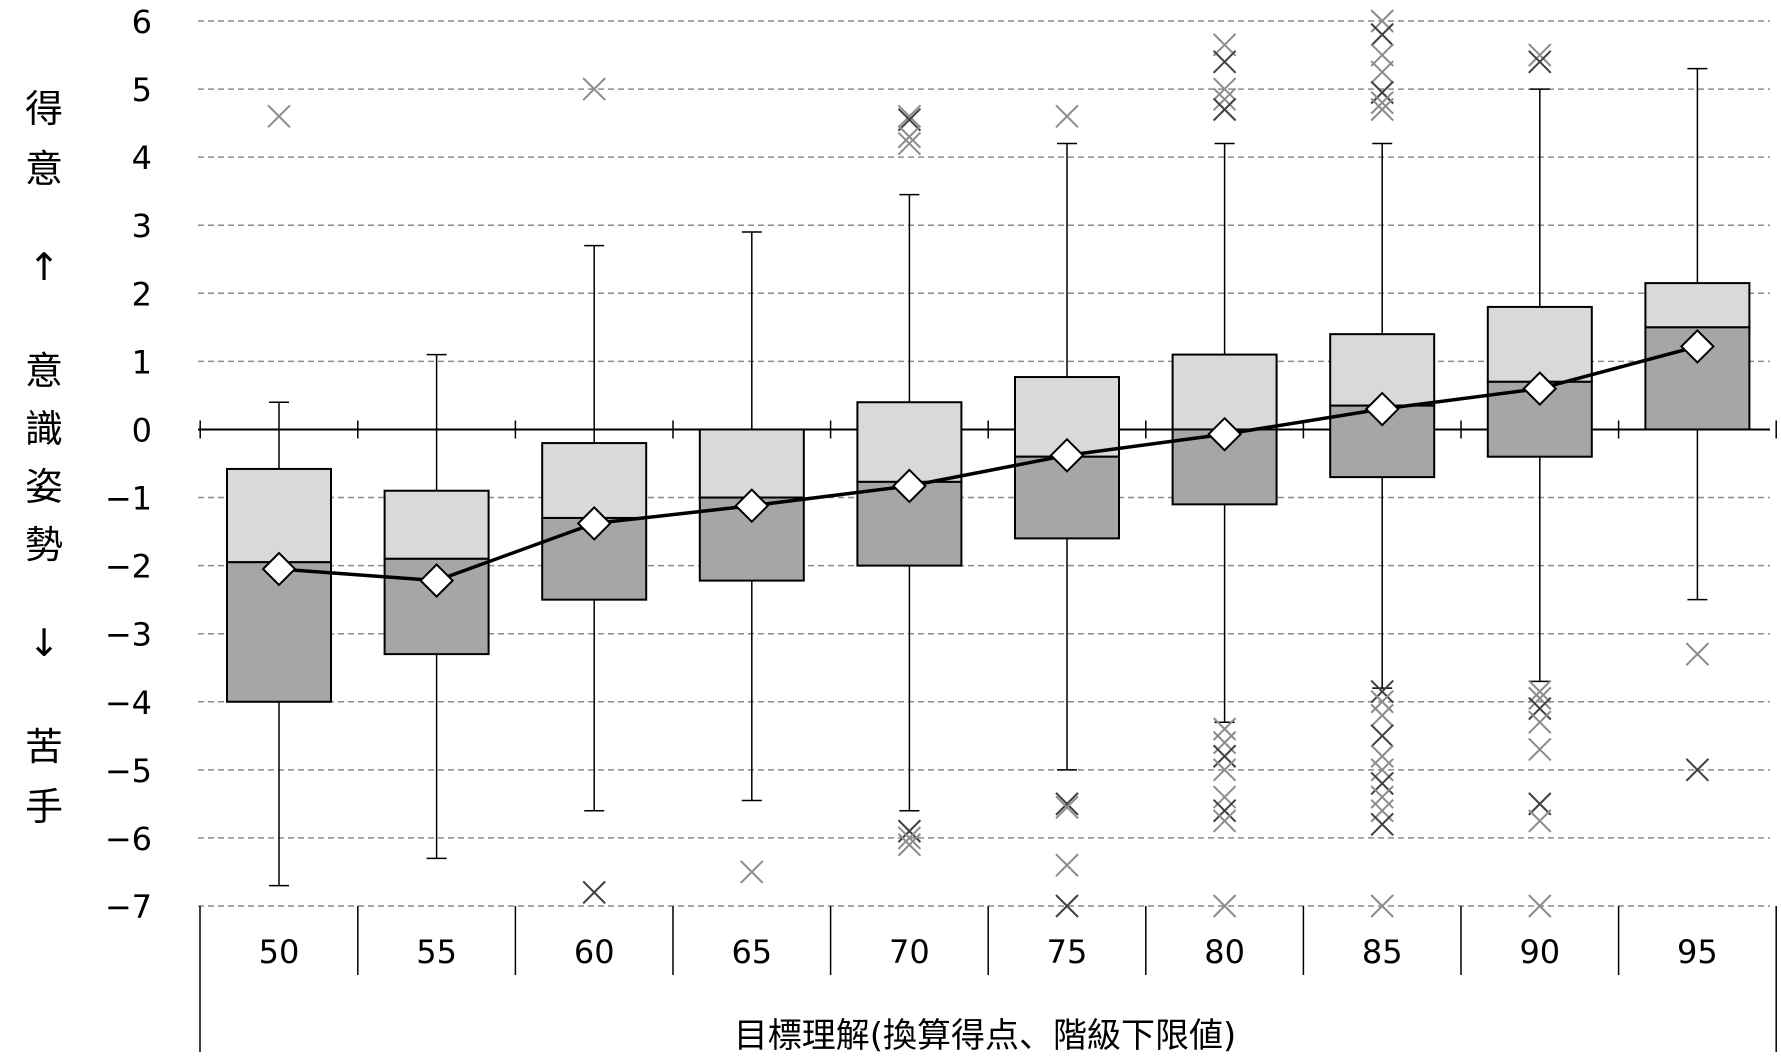 The width and height of the screenshot is (1781, 1057). Describe the element at coordinates (44, 267) in the screenshot. I see `y-axis-label-char: ↑` at that location.